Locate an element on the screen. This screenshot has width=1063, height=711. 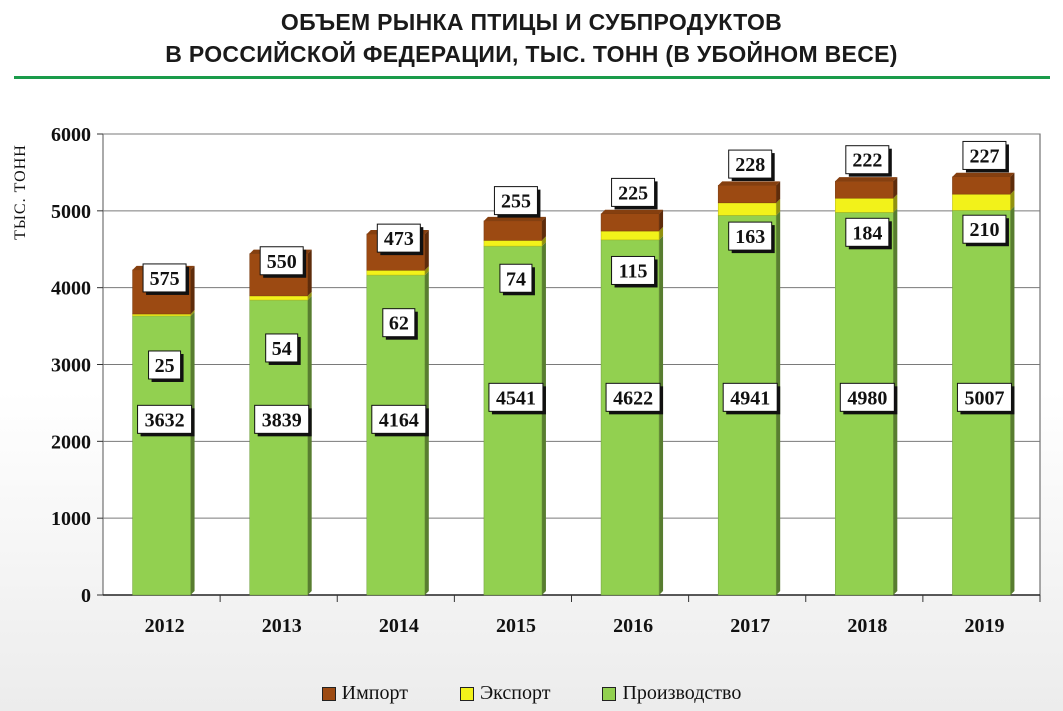
data-label-import: 550 is located at coordinates (283, 262).